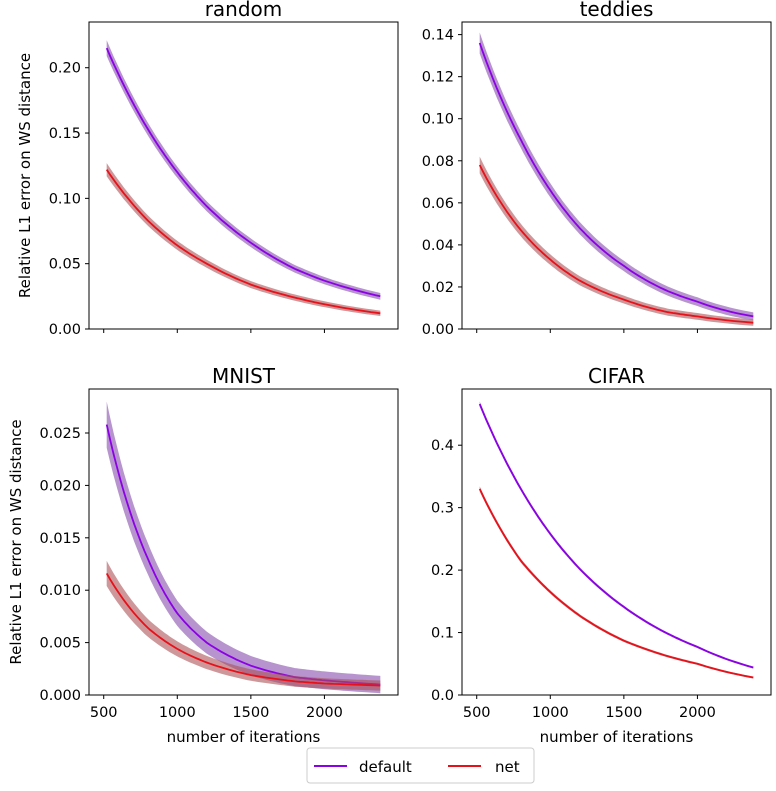 The image size is (776, 791). Describe the element at coordinates (617, 10) in the screenshot. I see `chart-title: teddies` at that location.